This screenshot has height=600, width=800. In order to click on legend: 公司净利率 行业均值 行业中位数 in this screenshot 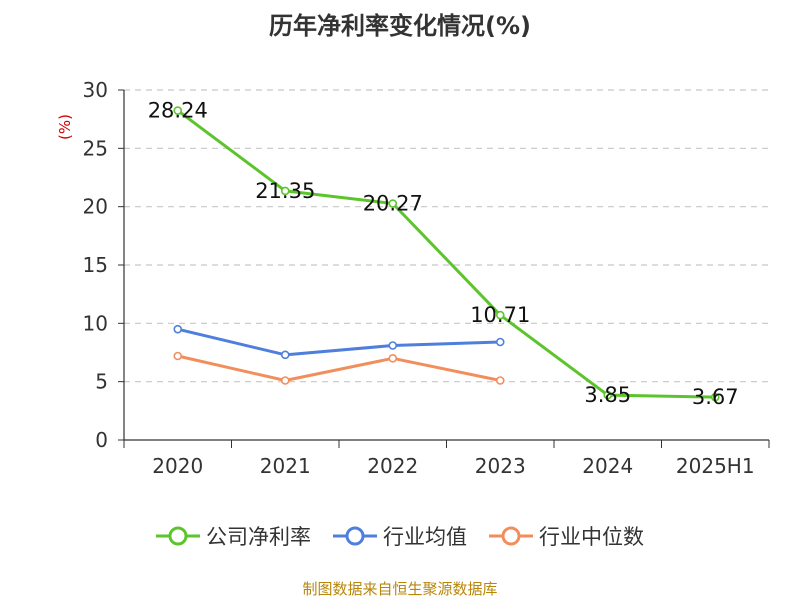, I will do `click(400, 536)`.